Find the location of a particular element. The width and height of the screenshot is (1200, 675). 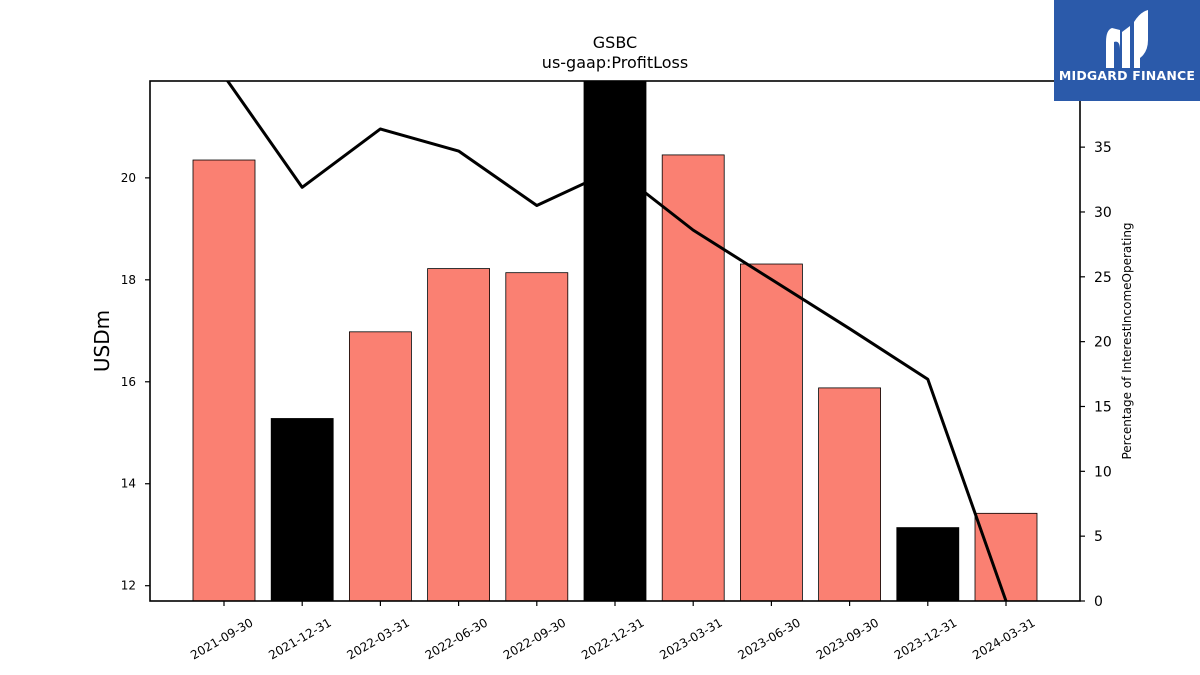

x-tick-label: 2022-12-31 is located at coordinates (612, 638).